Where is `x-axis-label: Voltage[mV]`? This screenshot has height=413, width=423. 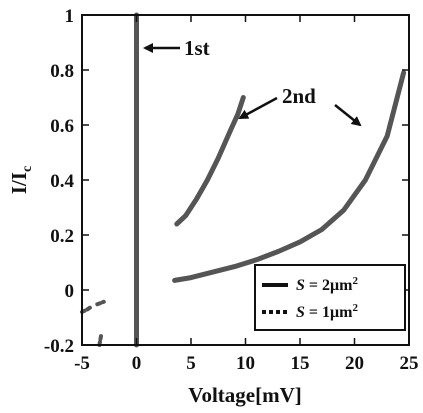
x-axis-label: Voltage[mV] is located at coordinates (245, 395).